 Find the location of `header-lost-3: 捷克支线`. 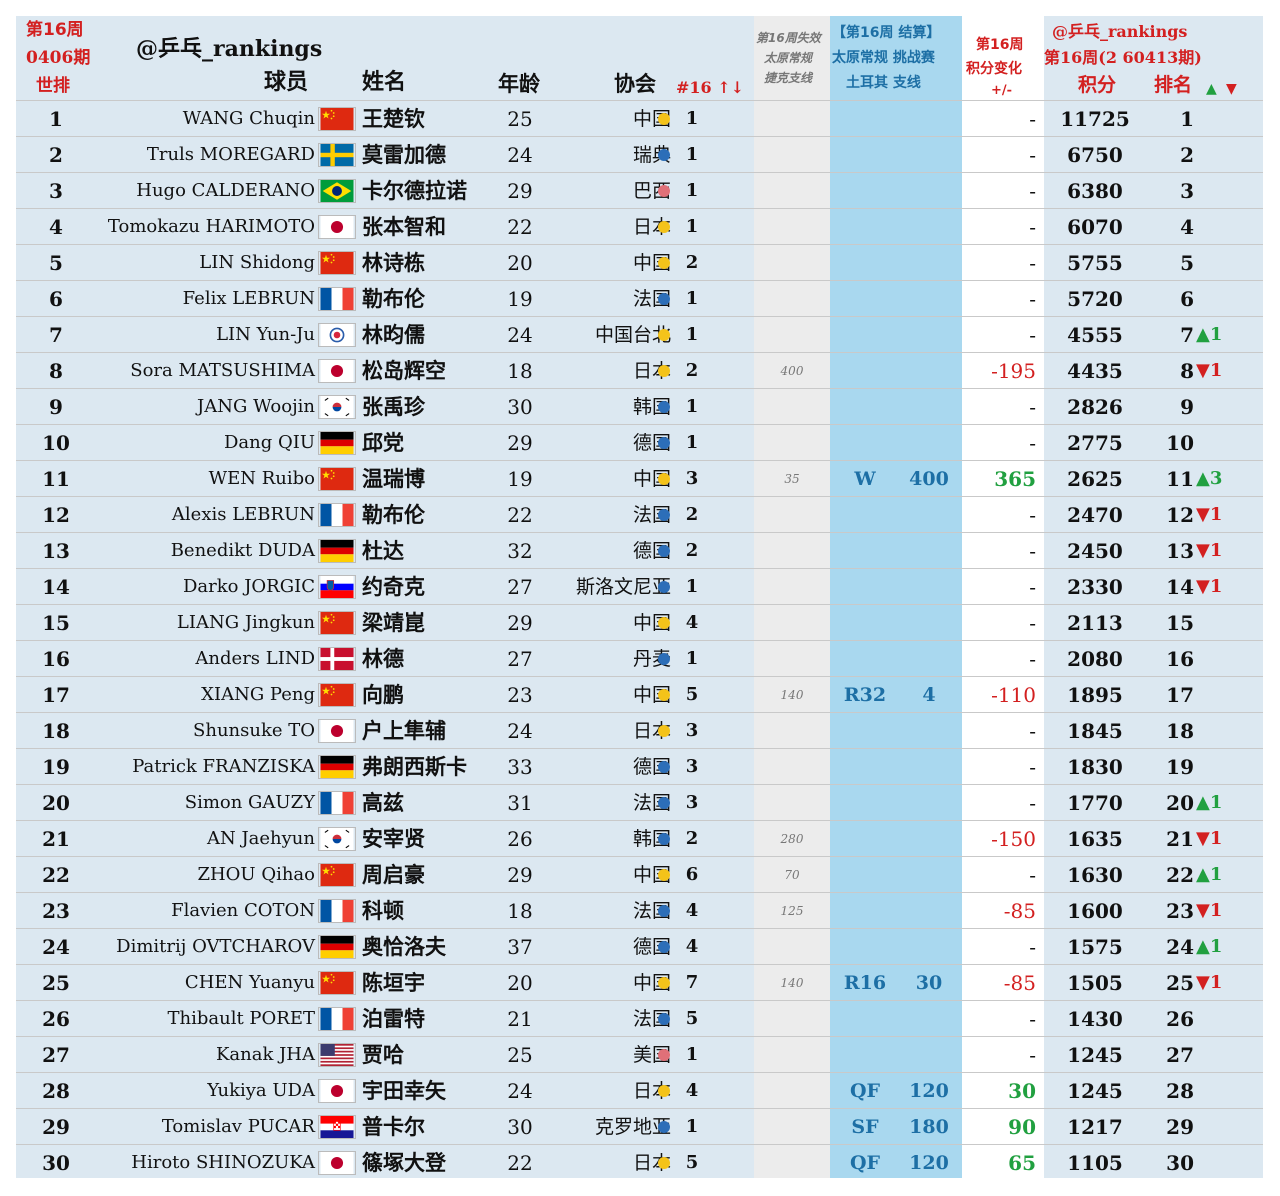

header-lost-3: 捷克支线 is located at coordinates (788, 78).